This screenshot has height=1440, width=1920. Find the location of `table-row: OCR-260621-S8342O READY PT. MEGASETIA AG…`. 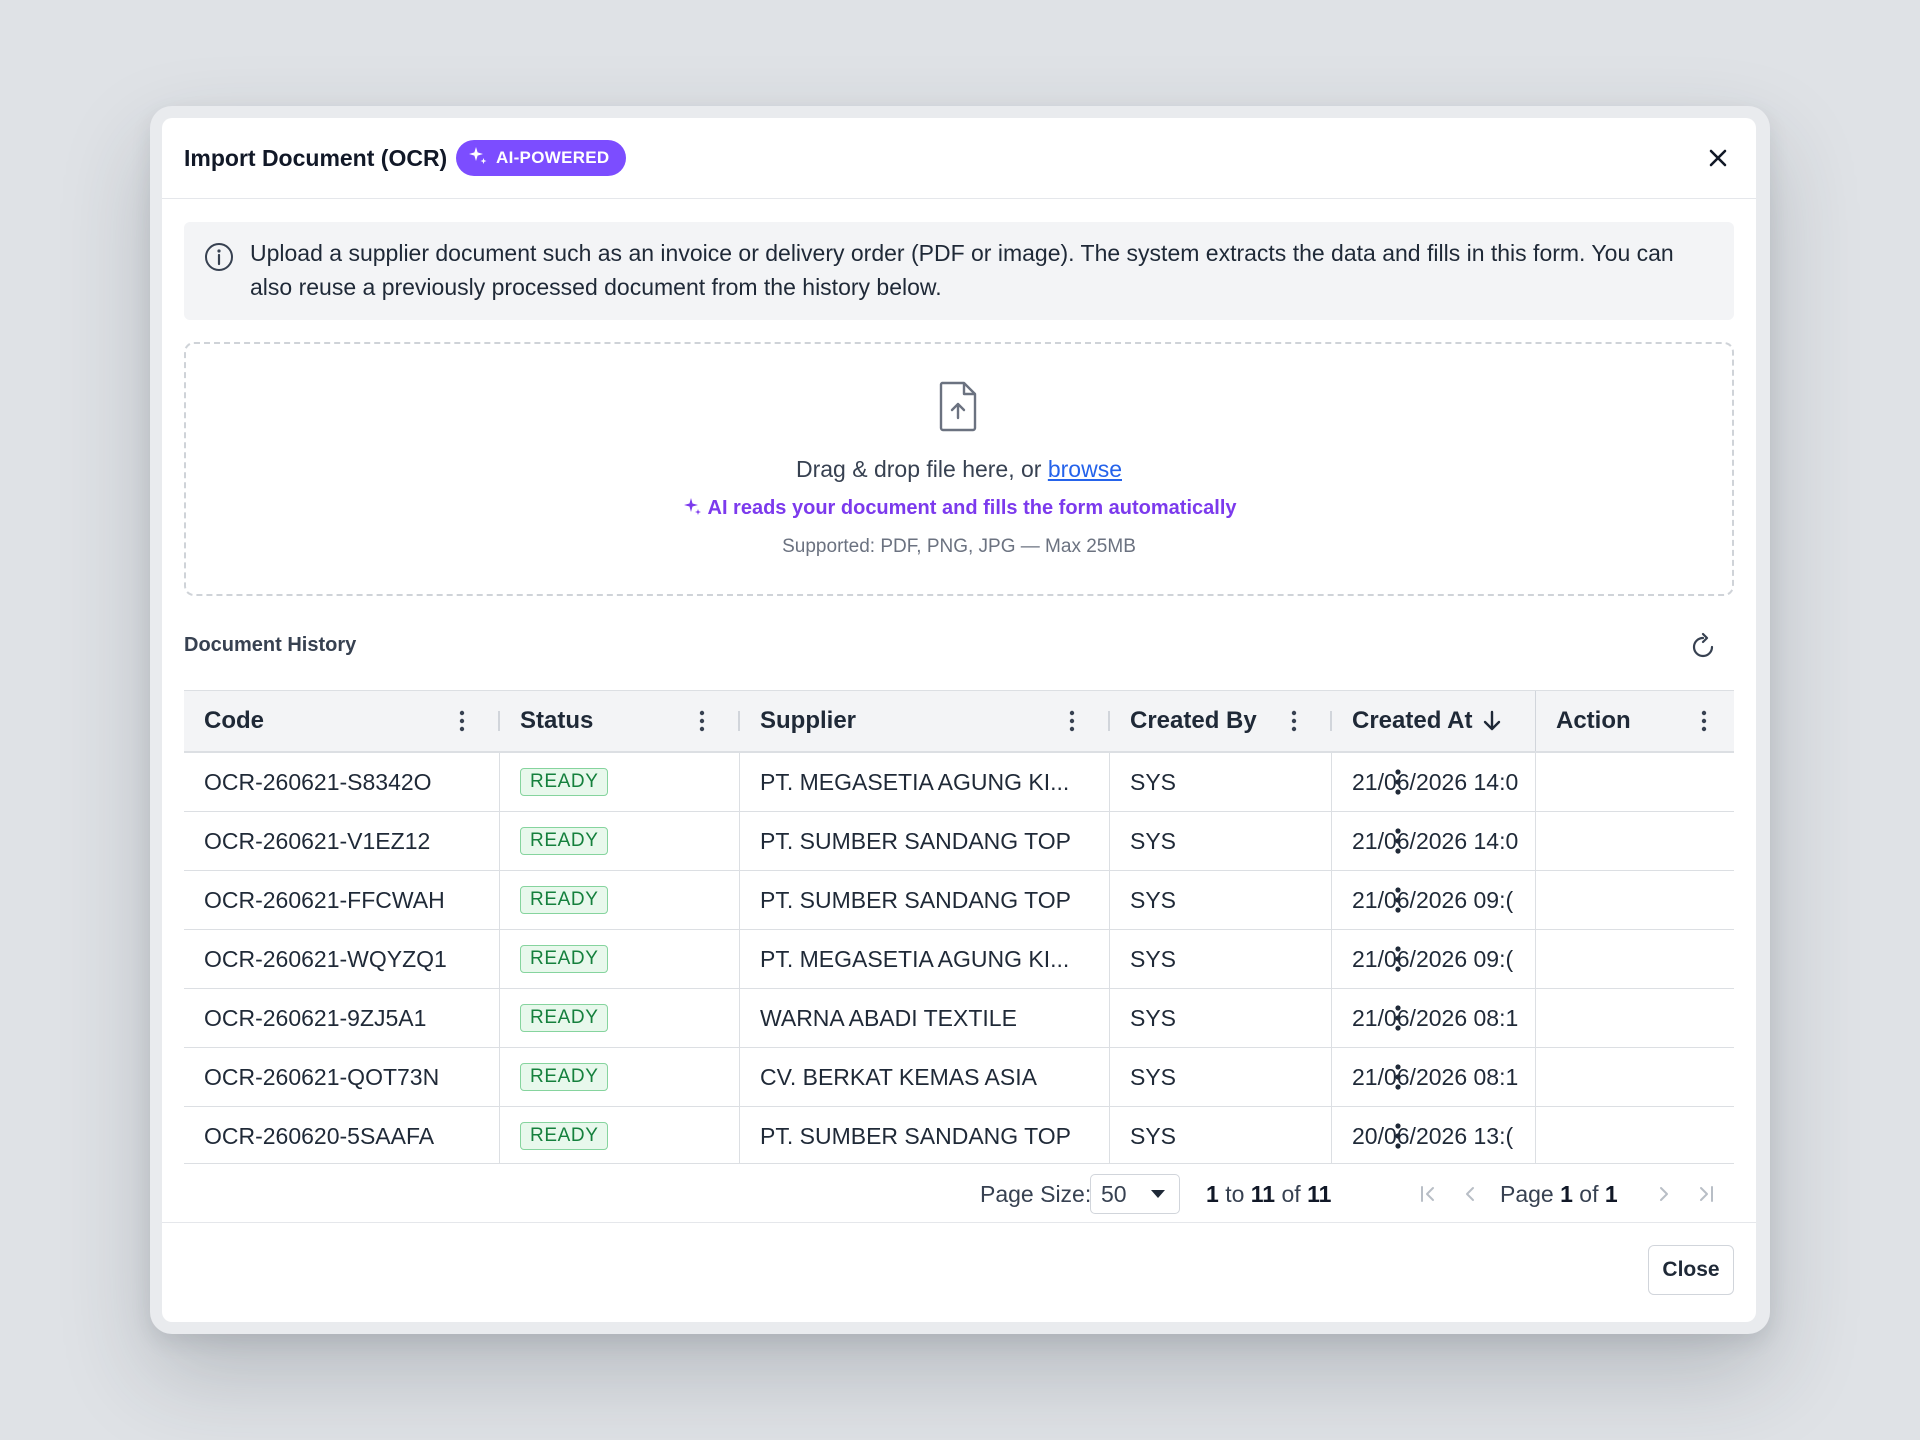

table-row: OCR-260621-S8342O READY PT. MEGASETIA AG… is located at coordinates (959, 782).